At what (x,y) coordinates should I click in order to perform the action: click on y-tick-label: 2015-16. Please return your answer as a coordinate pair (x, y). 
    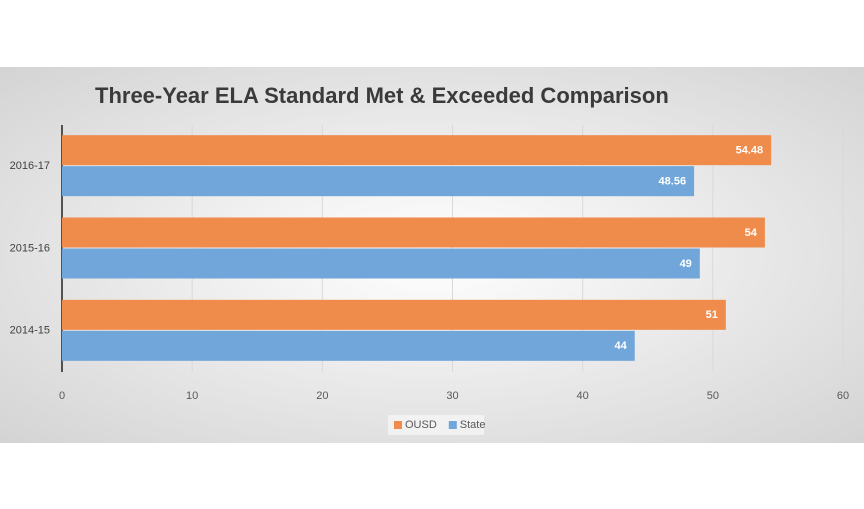
    Looking at the image, I should click on (30, 248).